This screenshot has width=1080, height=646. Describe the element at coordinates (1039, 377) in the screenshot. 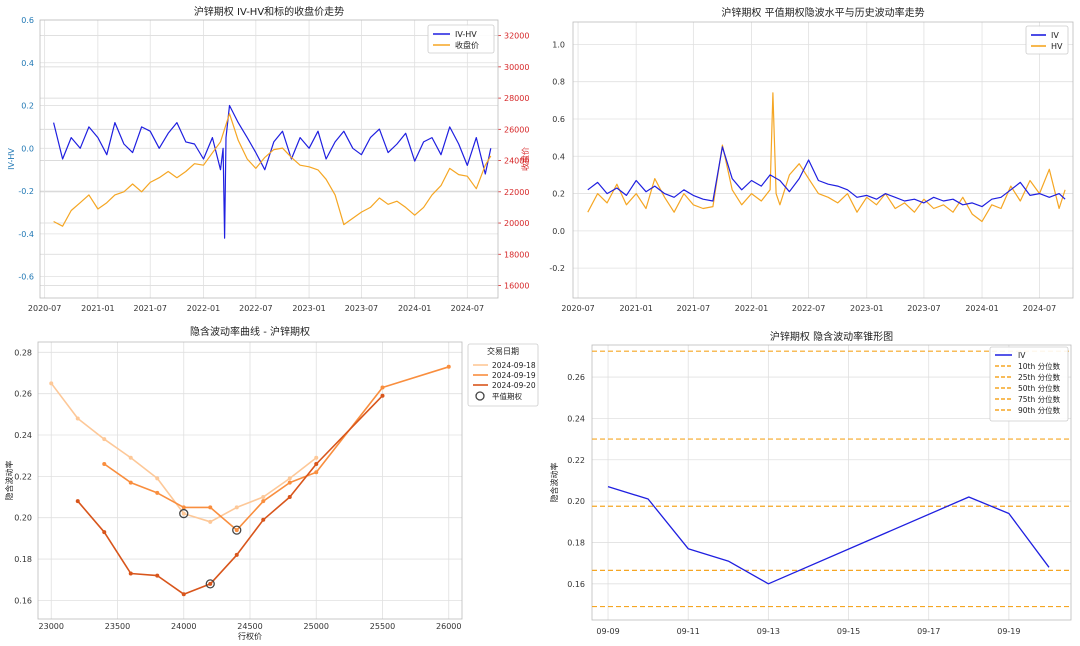

I see `legend-label: 25th 分位数` at that location.